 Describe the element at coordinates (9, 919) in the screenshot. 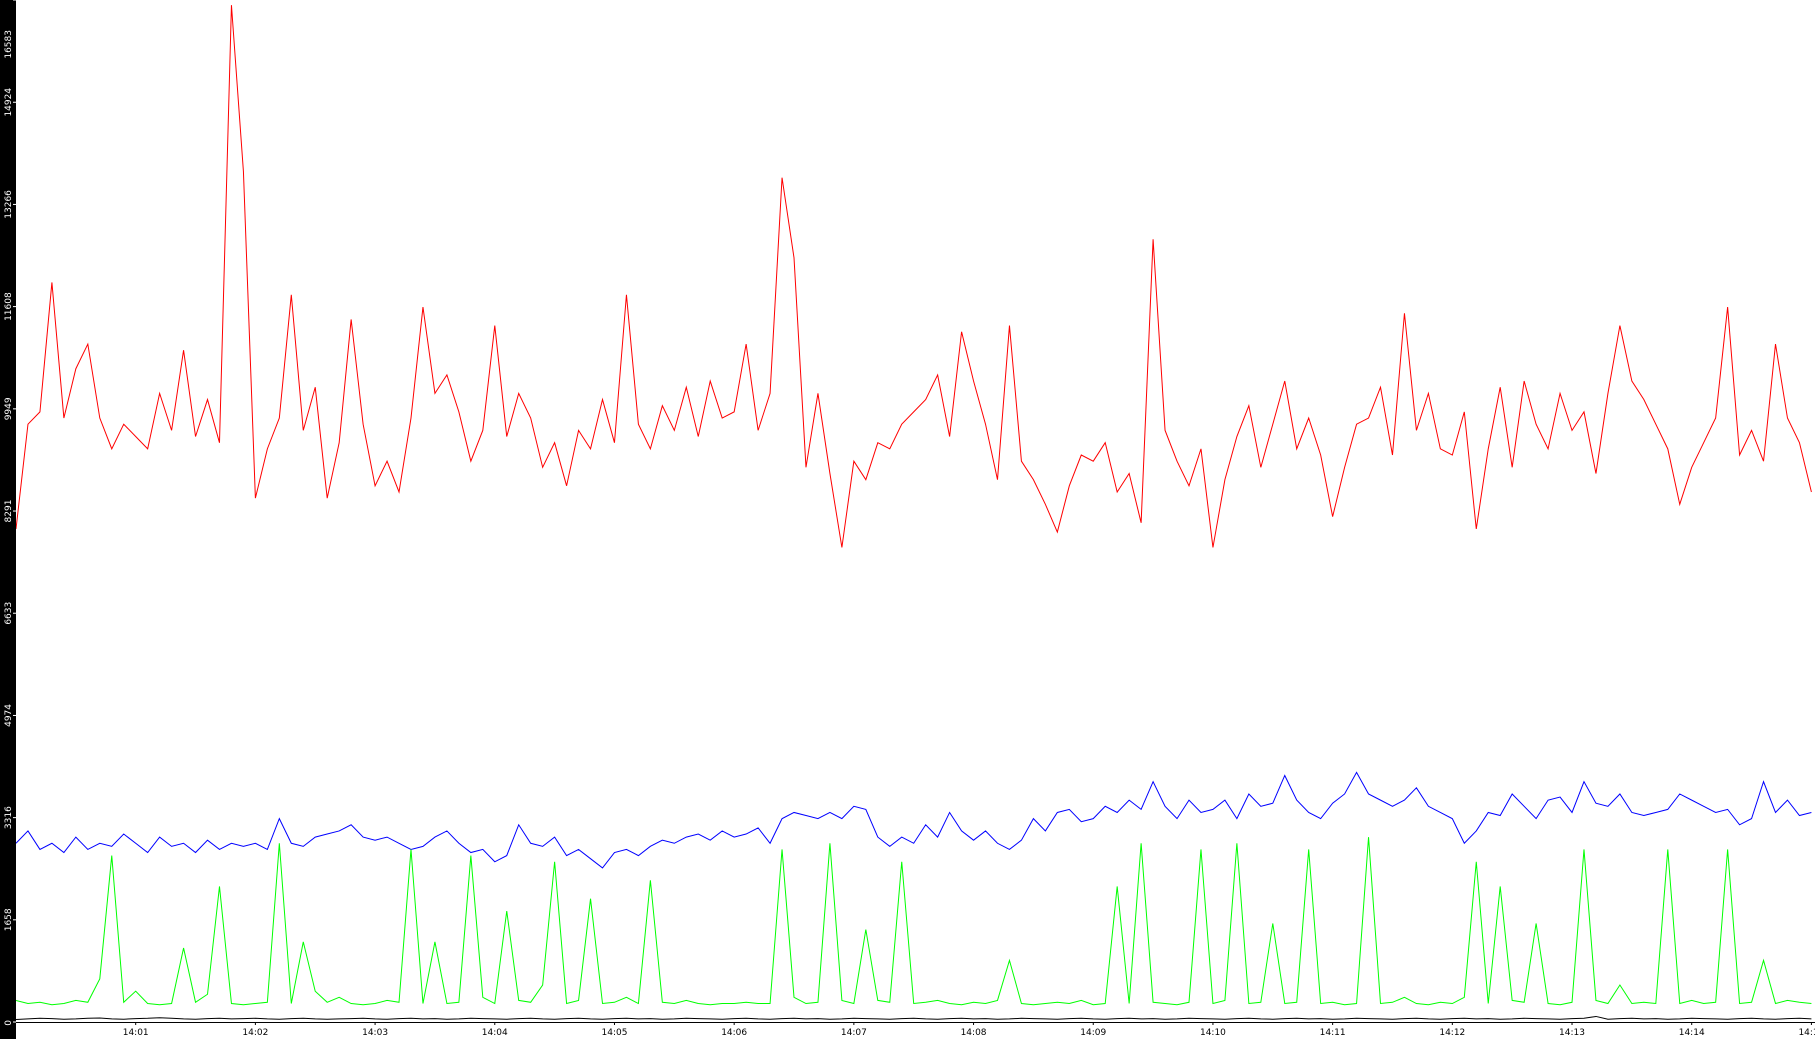

I see `y-tick-label: 1658` at that location.